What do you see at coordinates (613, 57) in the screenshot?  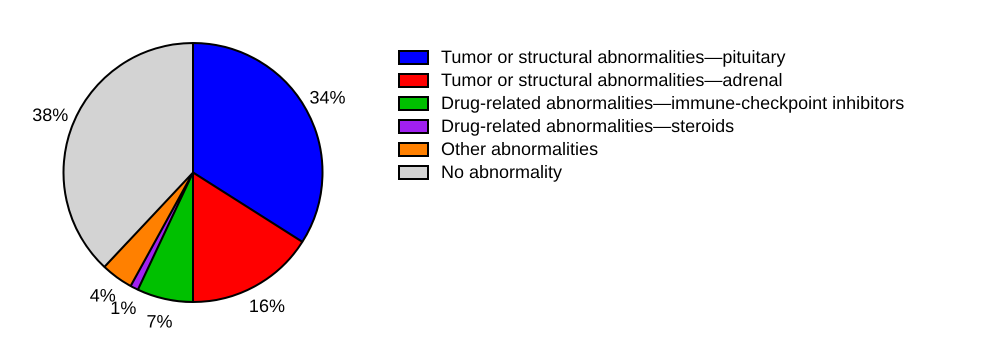 I see `legend-label: Tumor or structural abnormalities—pituitary` at bounding box center [613, 57].